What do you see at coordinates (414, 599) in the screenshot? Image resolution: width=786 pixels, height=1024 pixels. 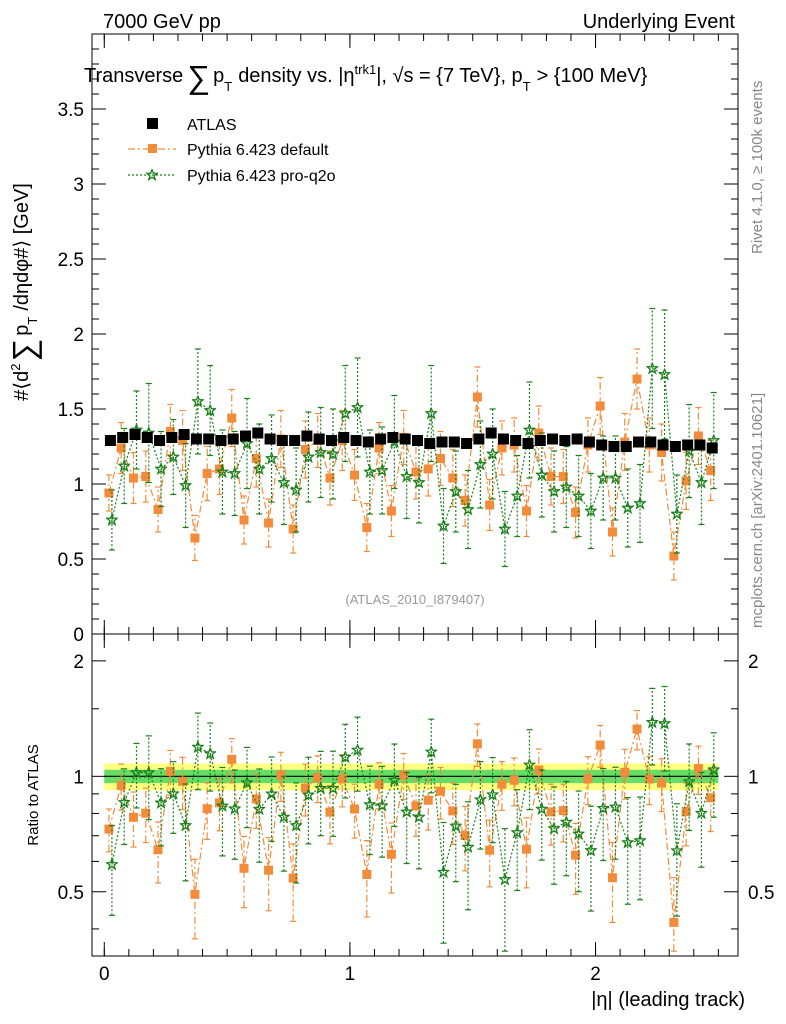 I see `analysis-watermark: (ATLAS_2010_I879407)` at bounding box center [414, 599].